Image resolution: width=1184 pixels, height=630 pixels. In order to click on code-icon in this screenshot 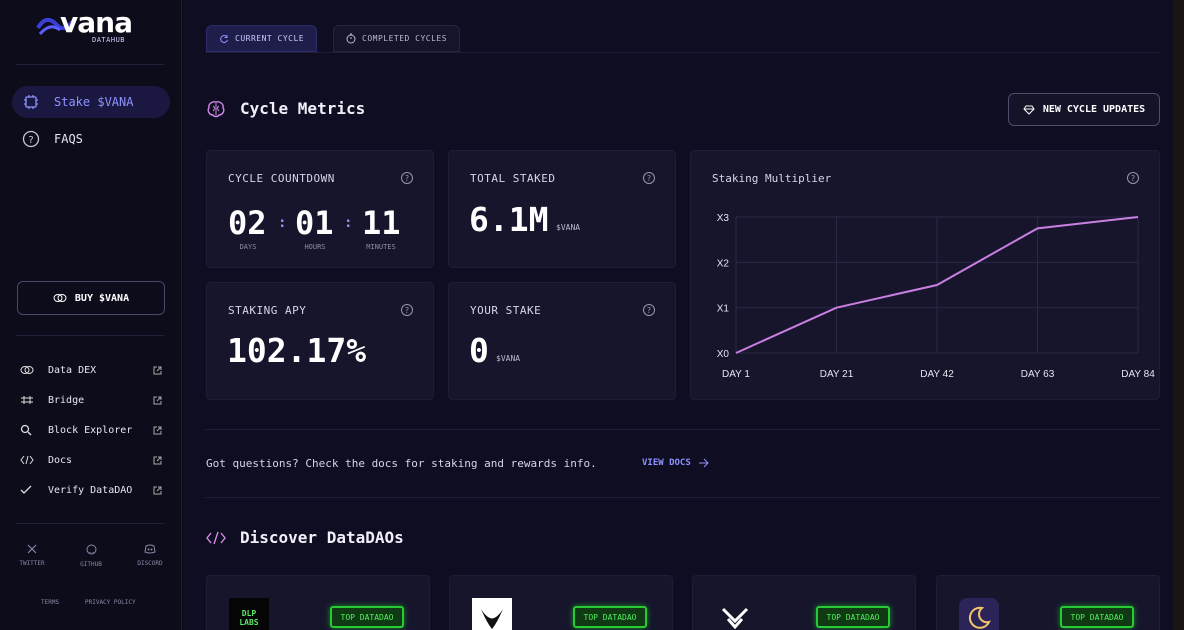, I will do `click(28, 460)`.